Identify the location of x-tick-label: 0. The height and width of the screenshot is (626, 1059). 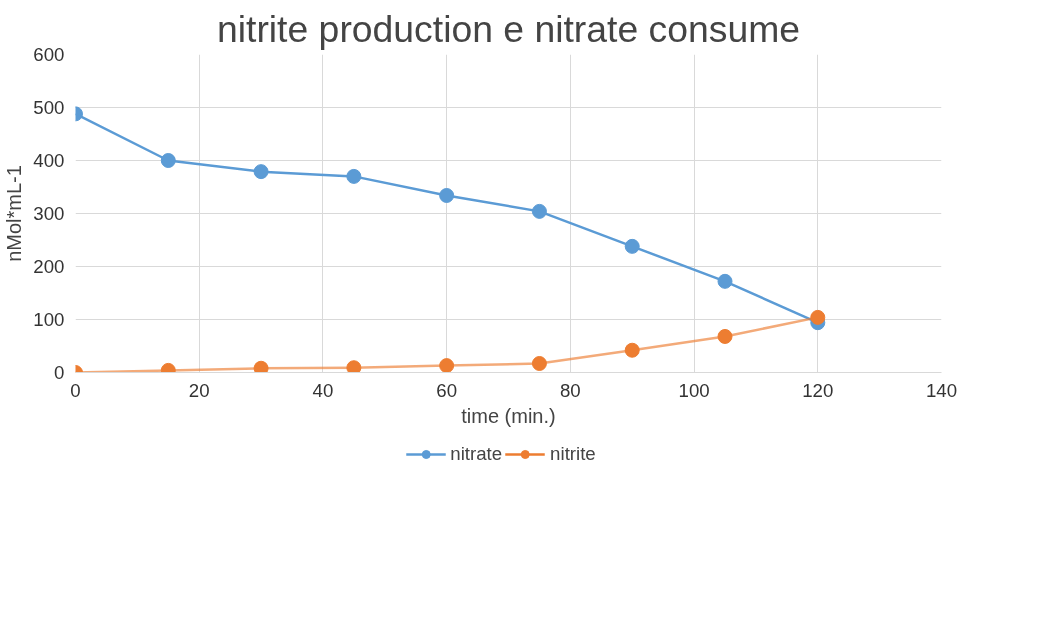
(75, 390).